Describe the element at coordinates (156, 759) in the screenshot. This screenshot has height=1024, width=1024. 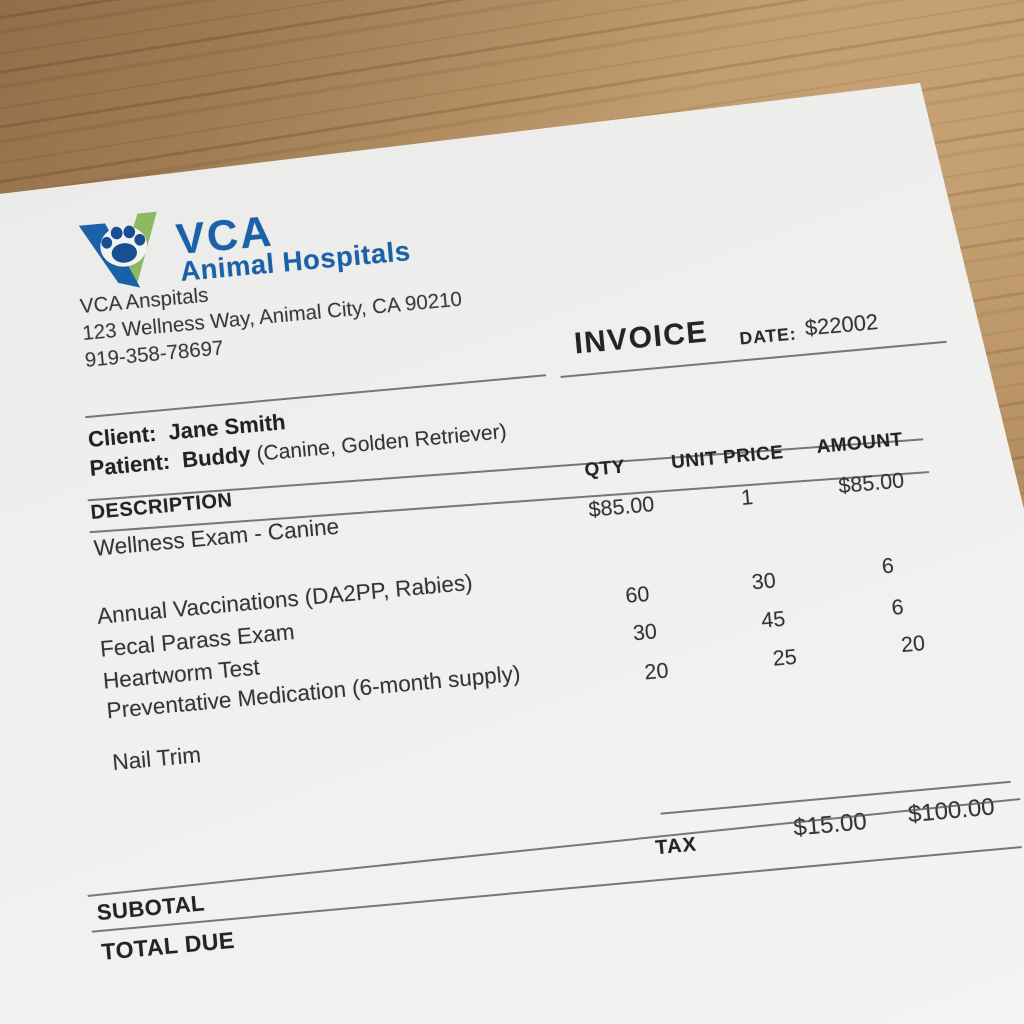
I see `item-description-6: Nail Trim` at that location.